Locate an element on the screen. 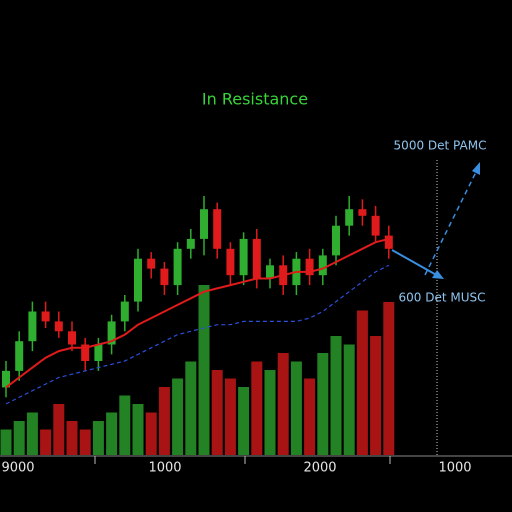  x-label: 2000 is located at coordinates (319, 468).